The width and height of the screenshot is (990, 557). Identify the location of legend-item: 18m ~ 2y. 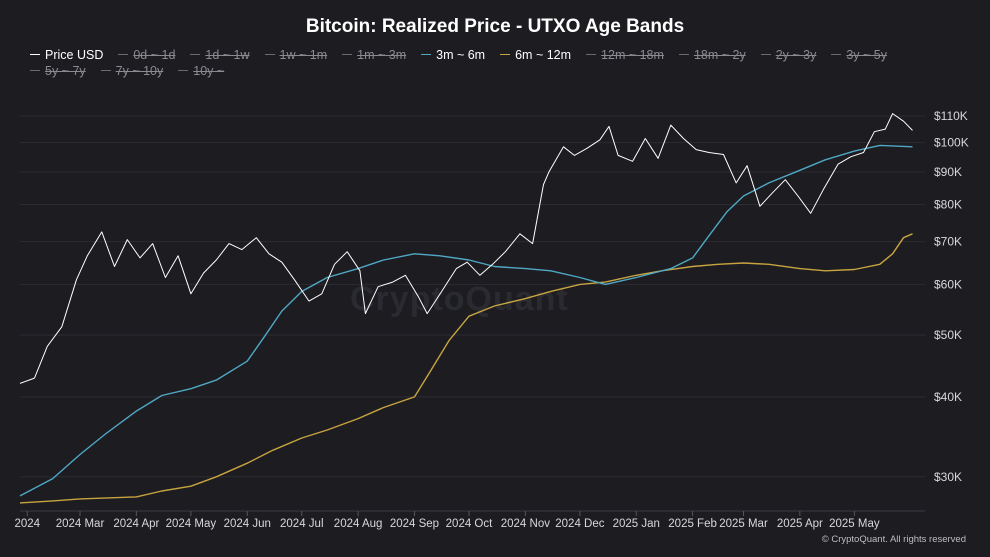
(712, 55).